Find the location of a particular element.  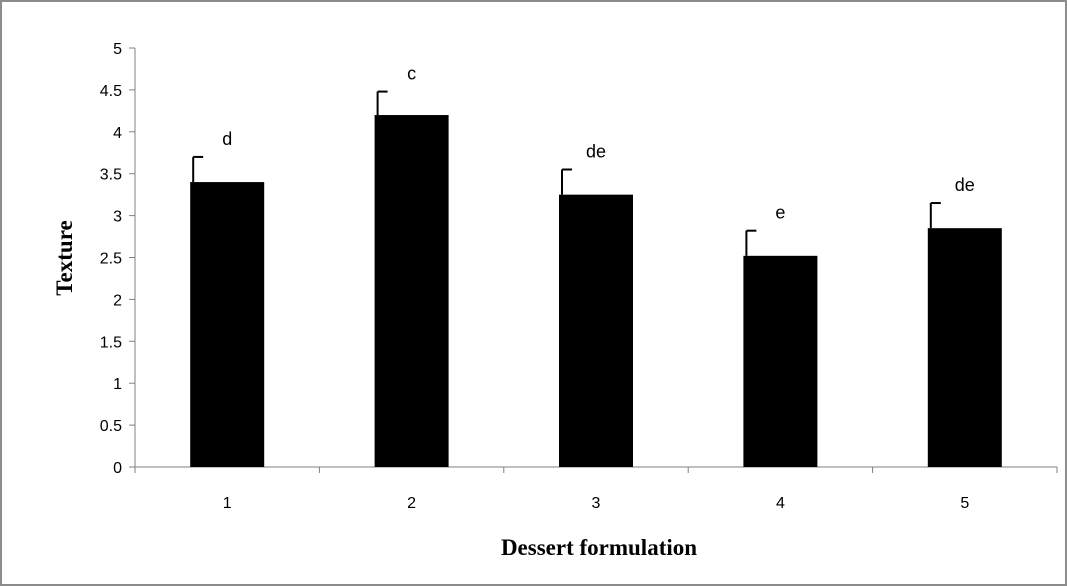

y-tick-label: 5 is located at coordinates (117, 49).